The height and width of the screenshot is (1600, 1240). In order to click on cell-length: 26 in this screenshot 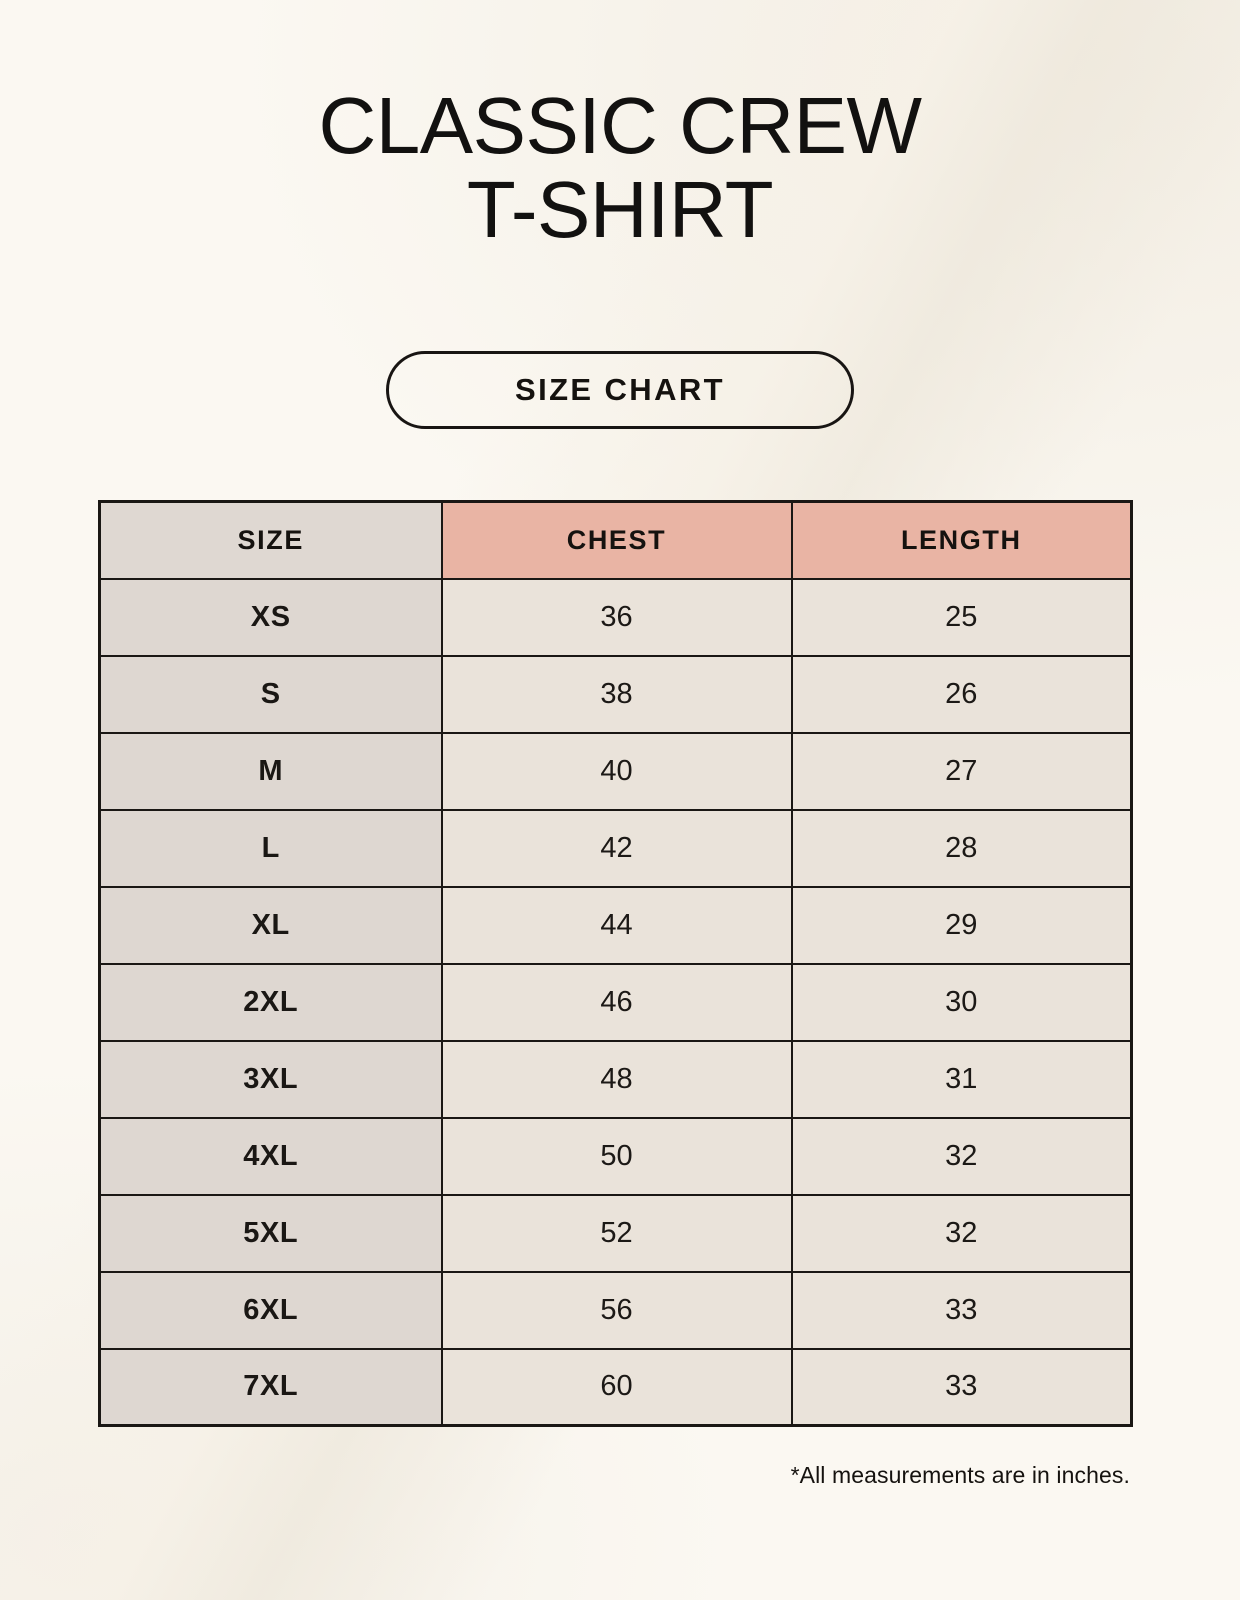, I will do `click(961, 694)`.